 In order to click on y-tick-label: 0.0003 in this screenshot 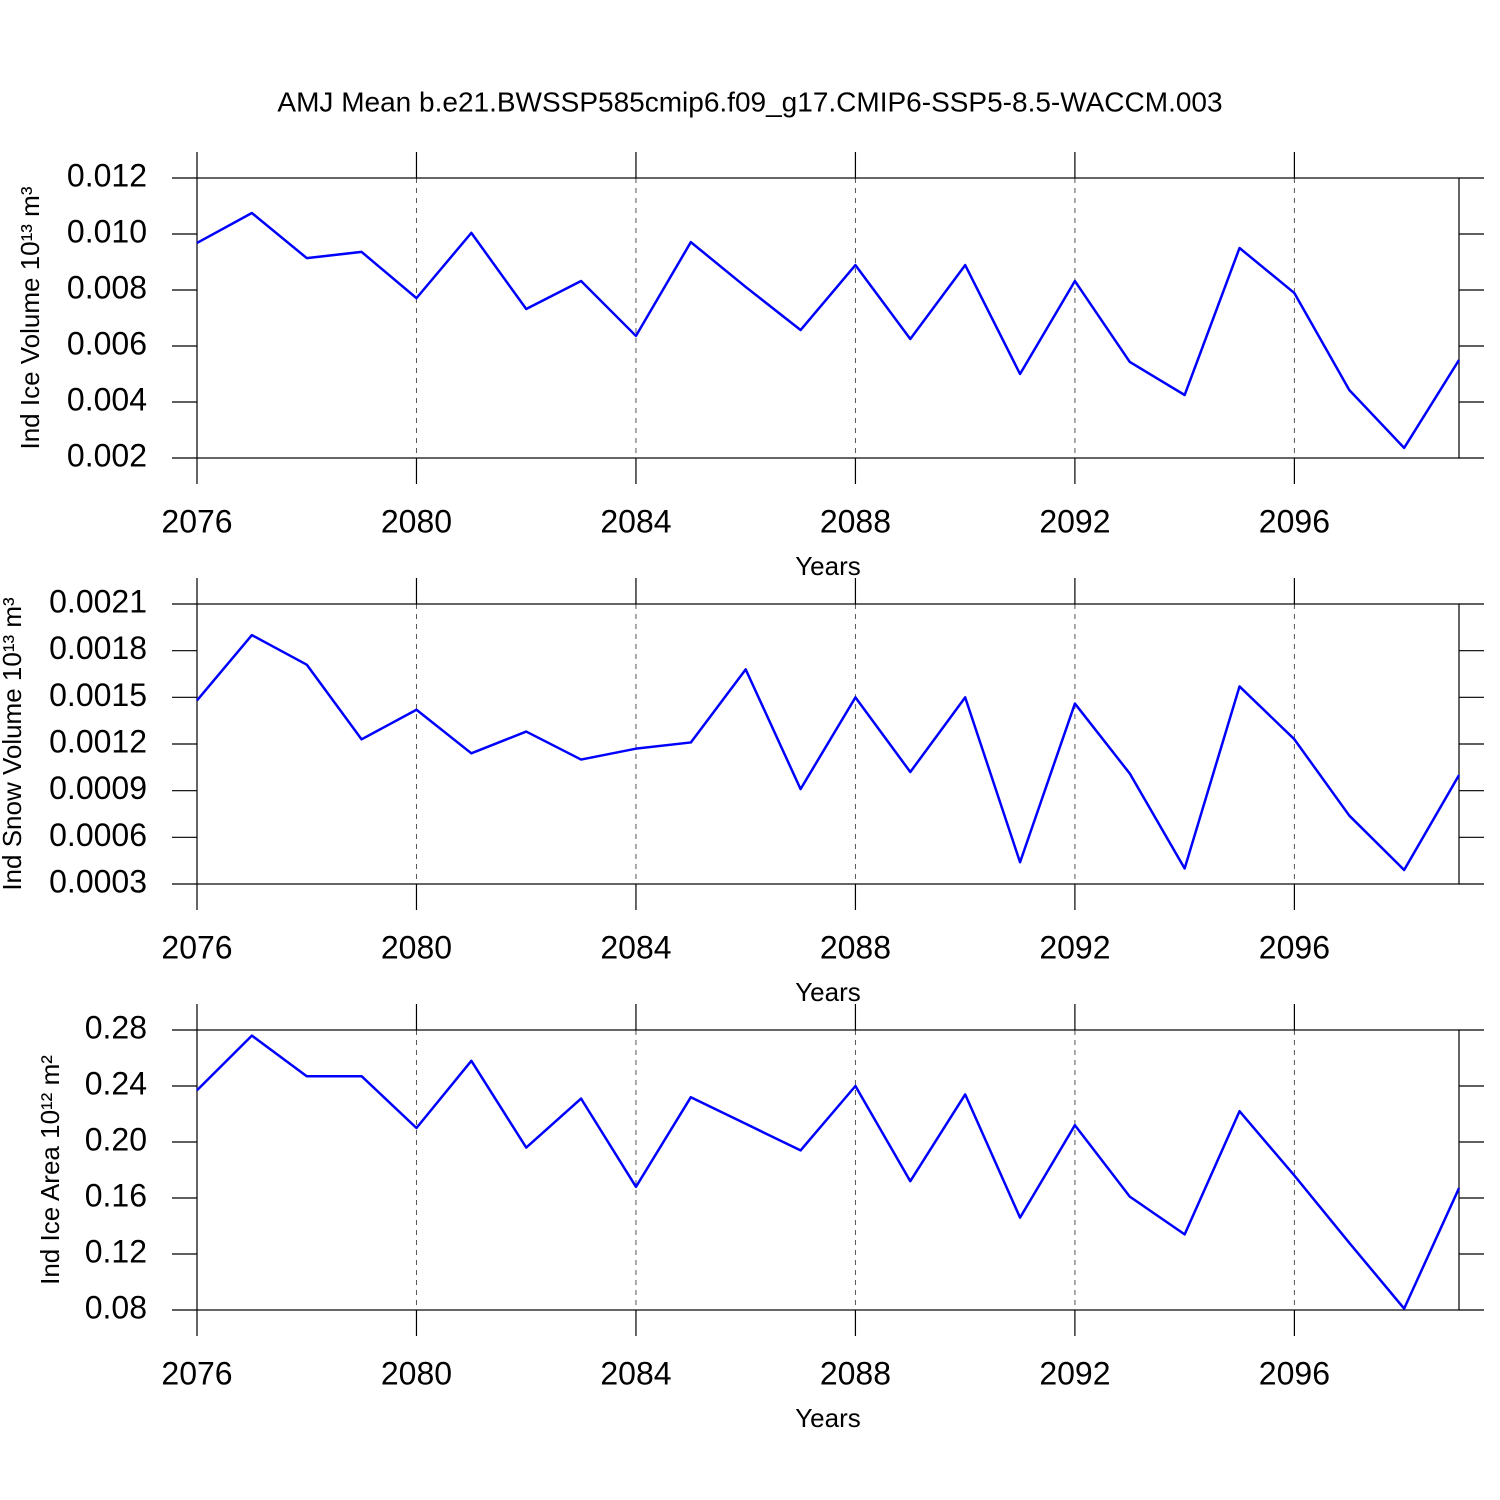, I will do `click(98, 881)`.